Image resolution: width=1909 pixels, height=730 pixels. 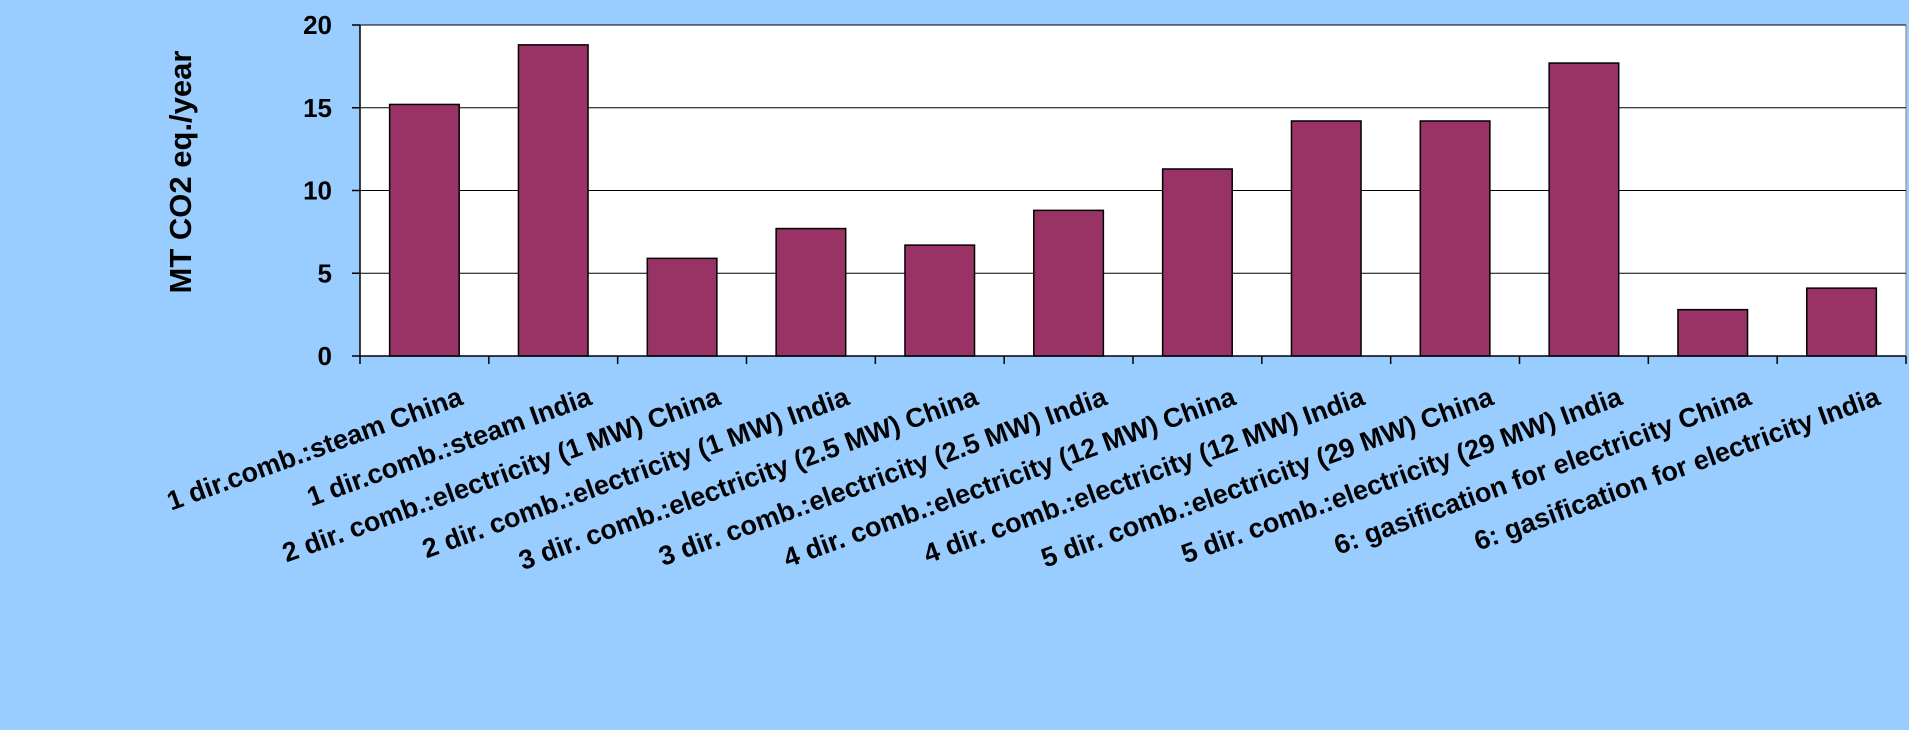 What do you see at coordinates (325, 356) in the screenshot?
I see `y-tick-label: 0` at bounding box center [325, 356].